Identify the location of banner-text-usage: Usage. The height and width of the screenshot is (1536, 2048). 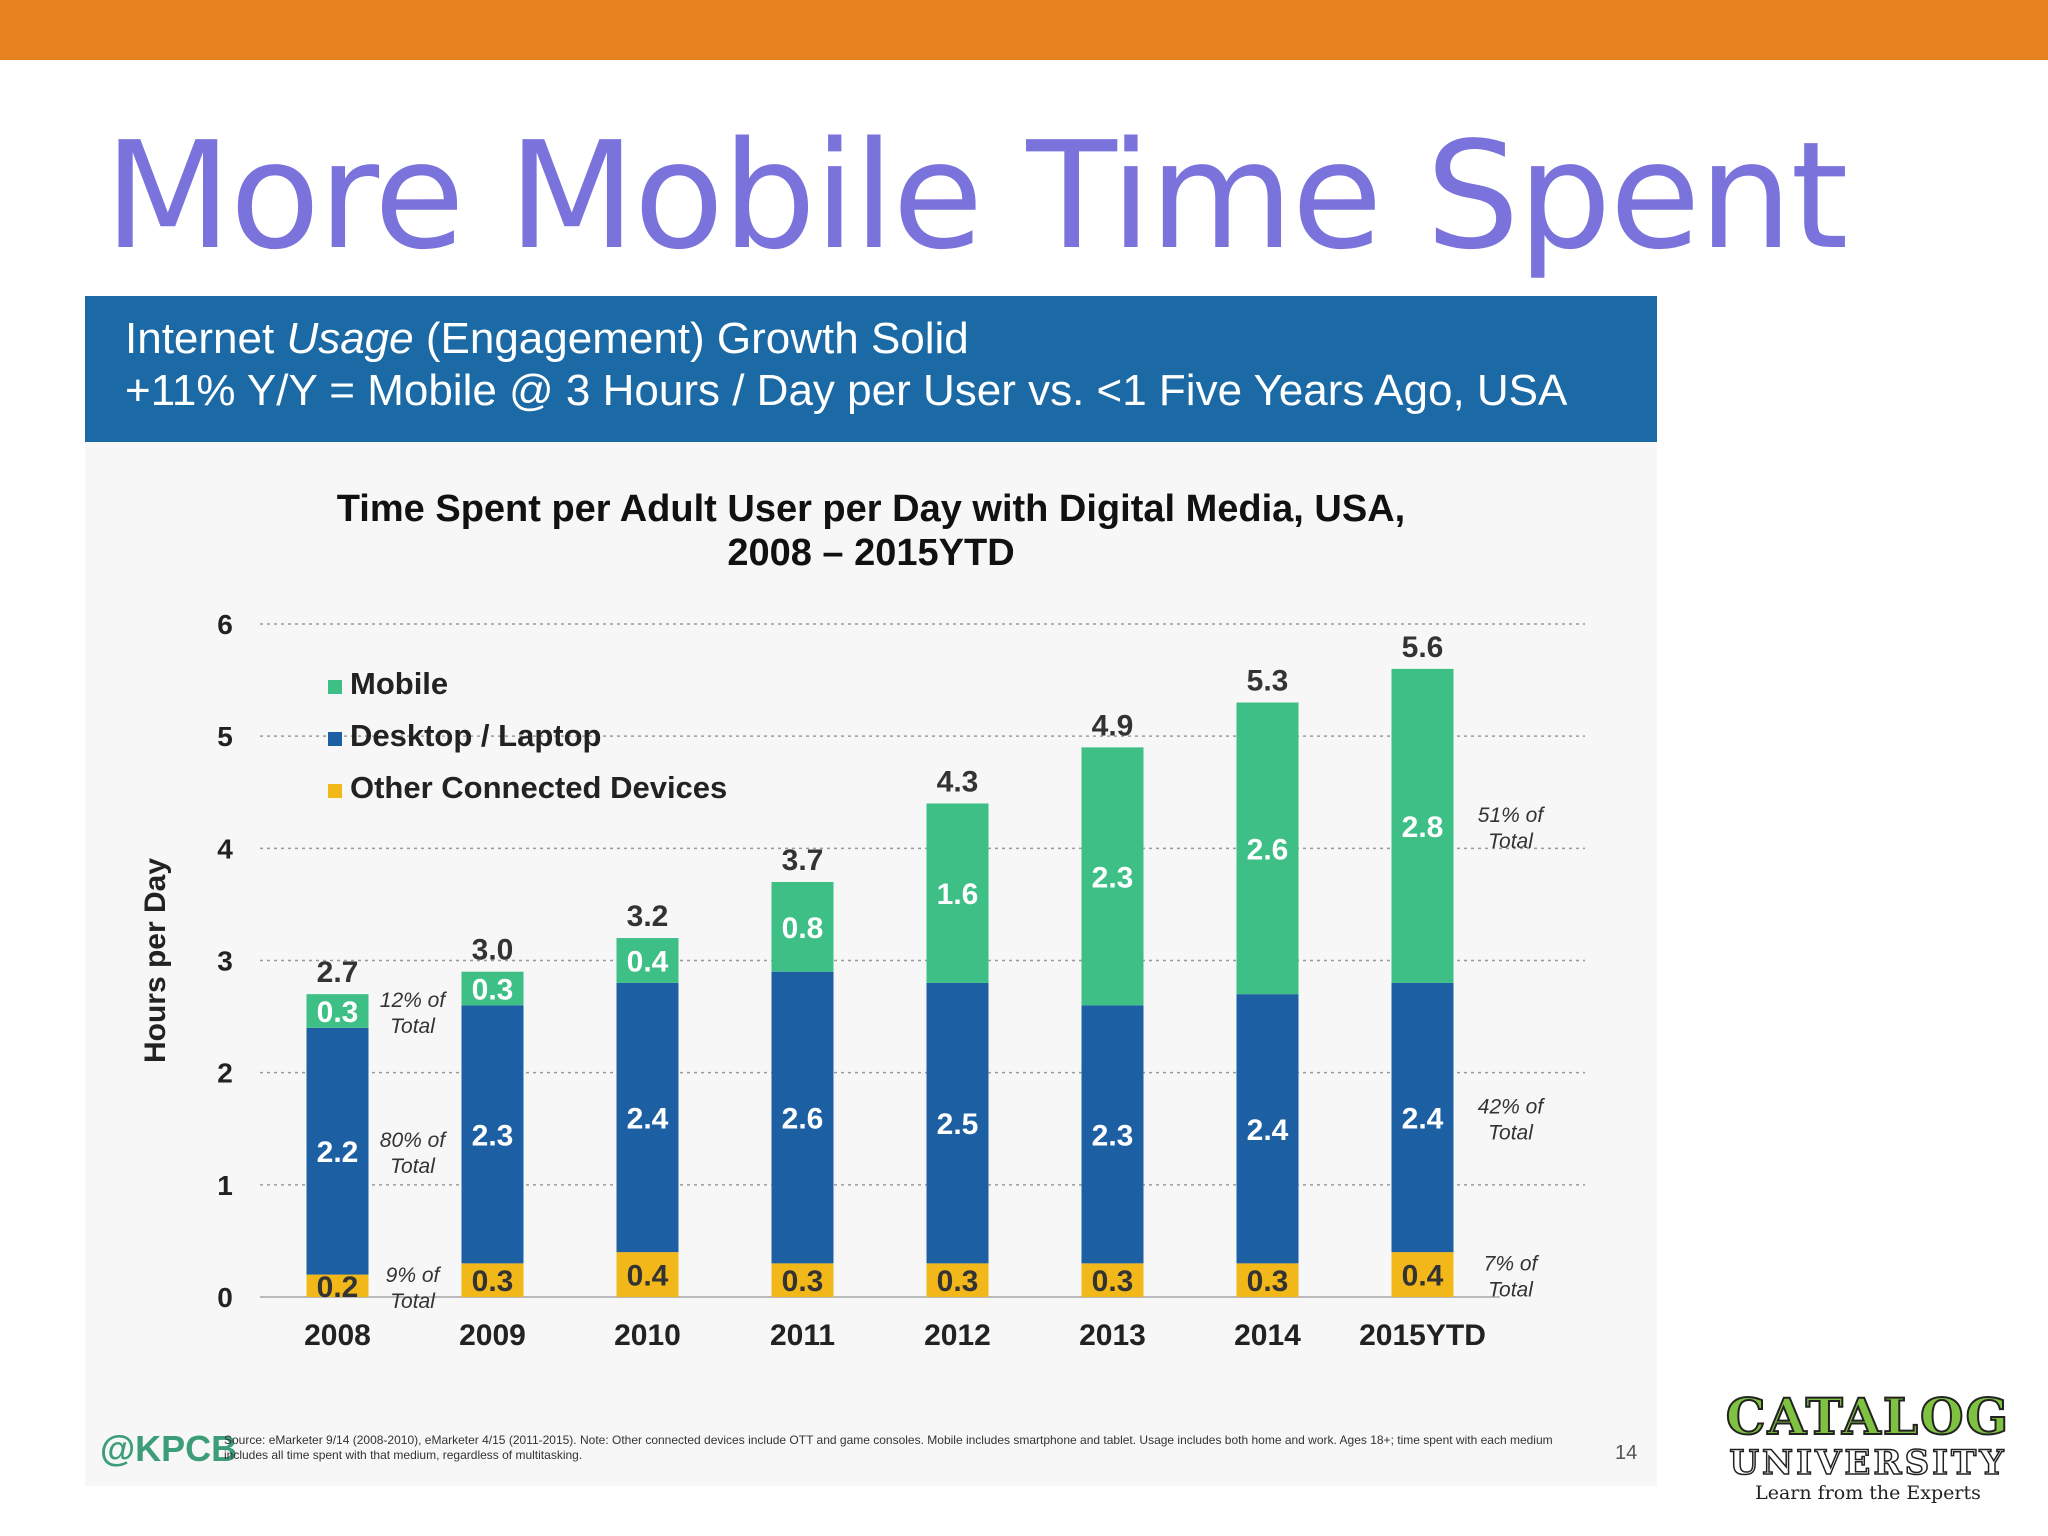
(350, 338).